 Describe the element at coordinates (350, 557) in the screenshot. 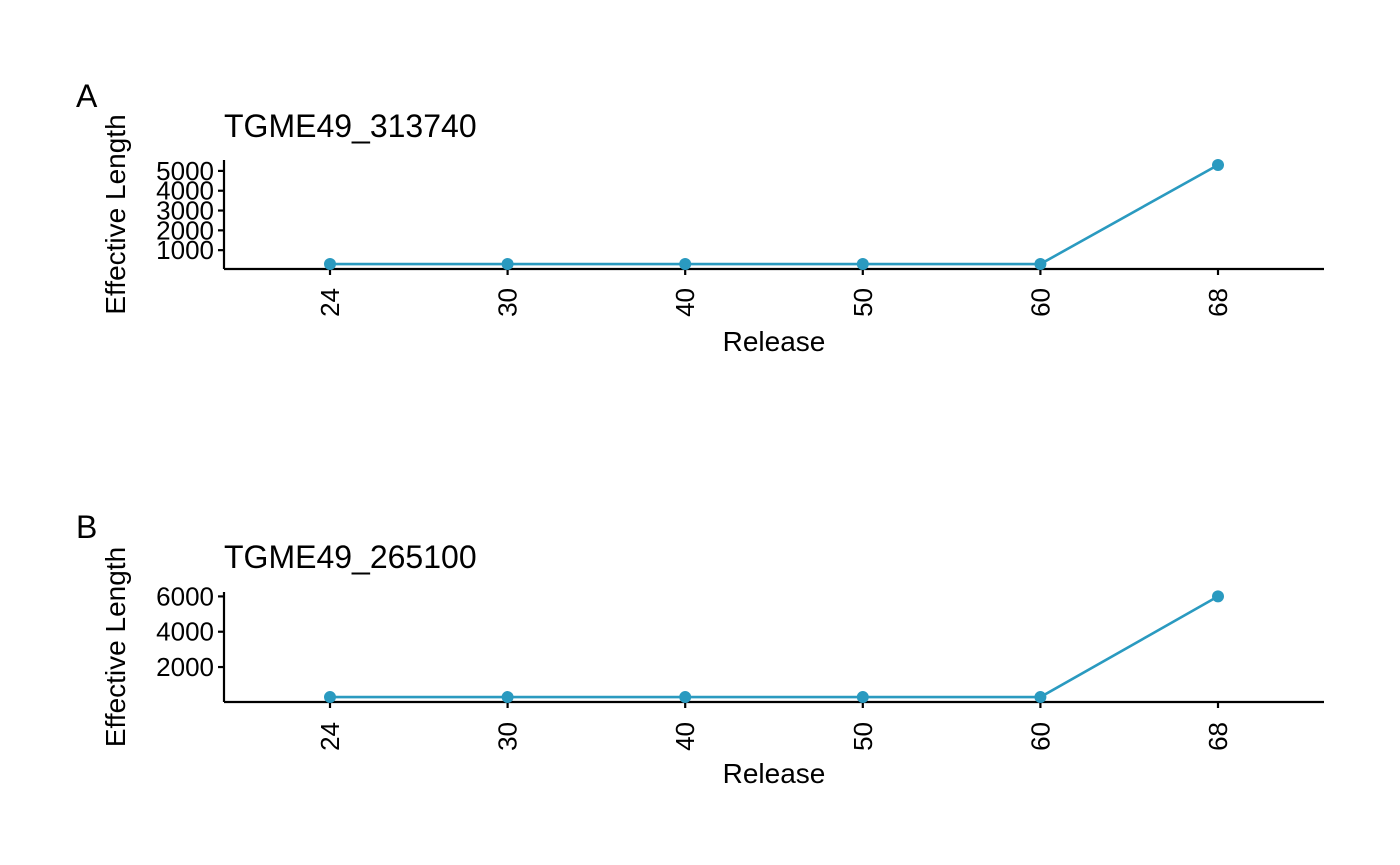

I see `chart-title: TGME49_265100` at that location.